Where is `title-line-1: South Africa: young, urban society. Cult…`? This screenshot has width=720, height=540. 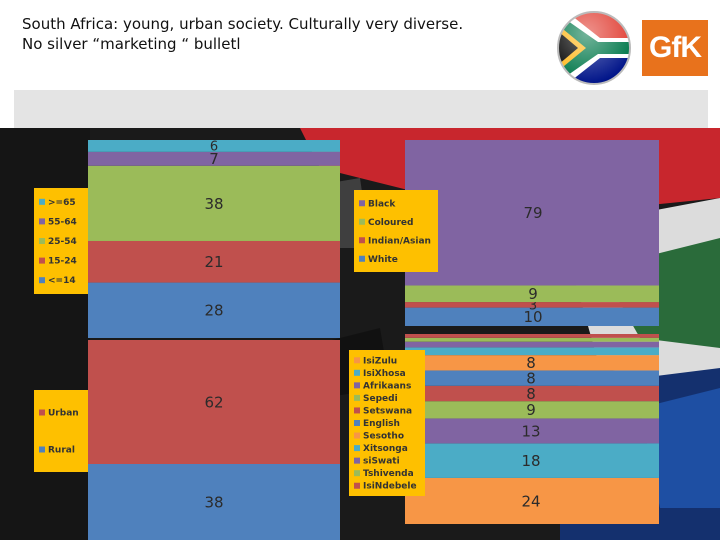 title-line-1: South Africa: young, urban society. Cult… is located at coordinates (243, 24).